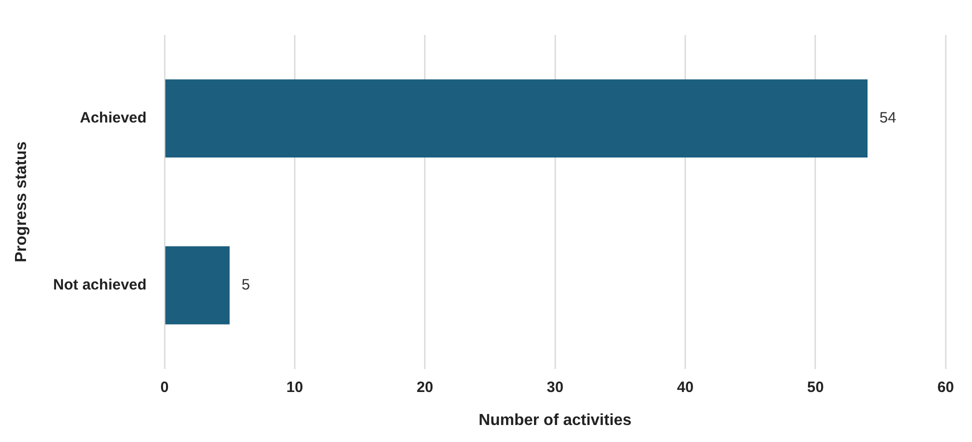 This screenshot has width=972, height=442. Describe the element at coordinates (425, 387) in the screenshot. I see `x-tick-label: 20` at that location.